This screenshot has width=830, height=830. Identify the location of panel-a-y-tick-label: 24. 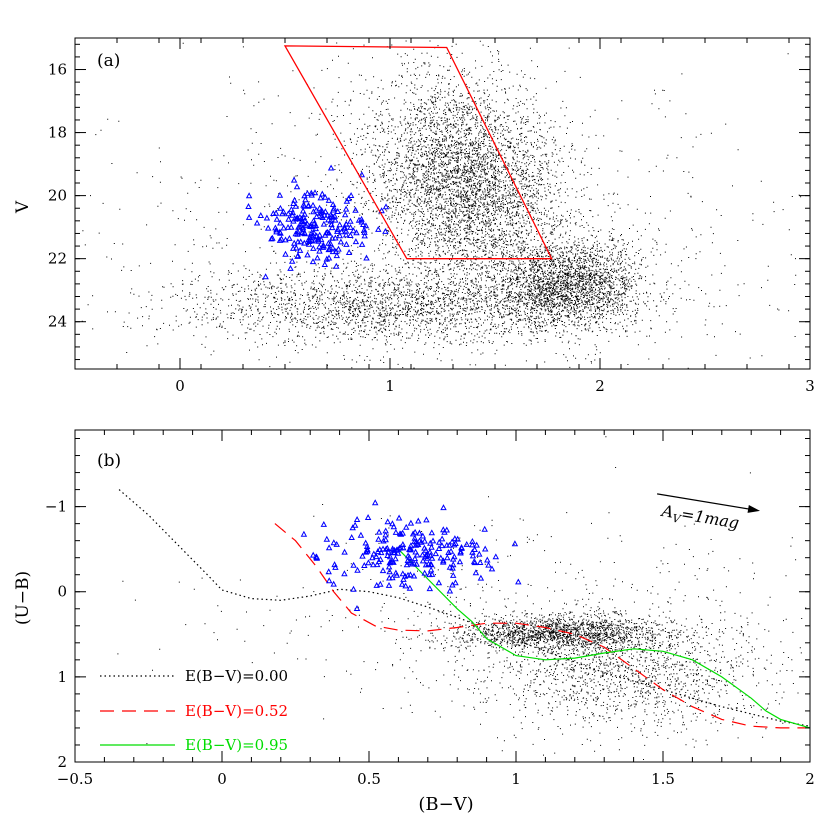
(57, 322).